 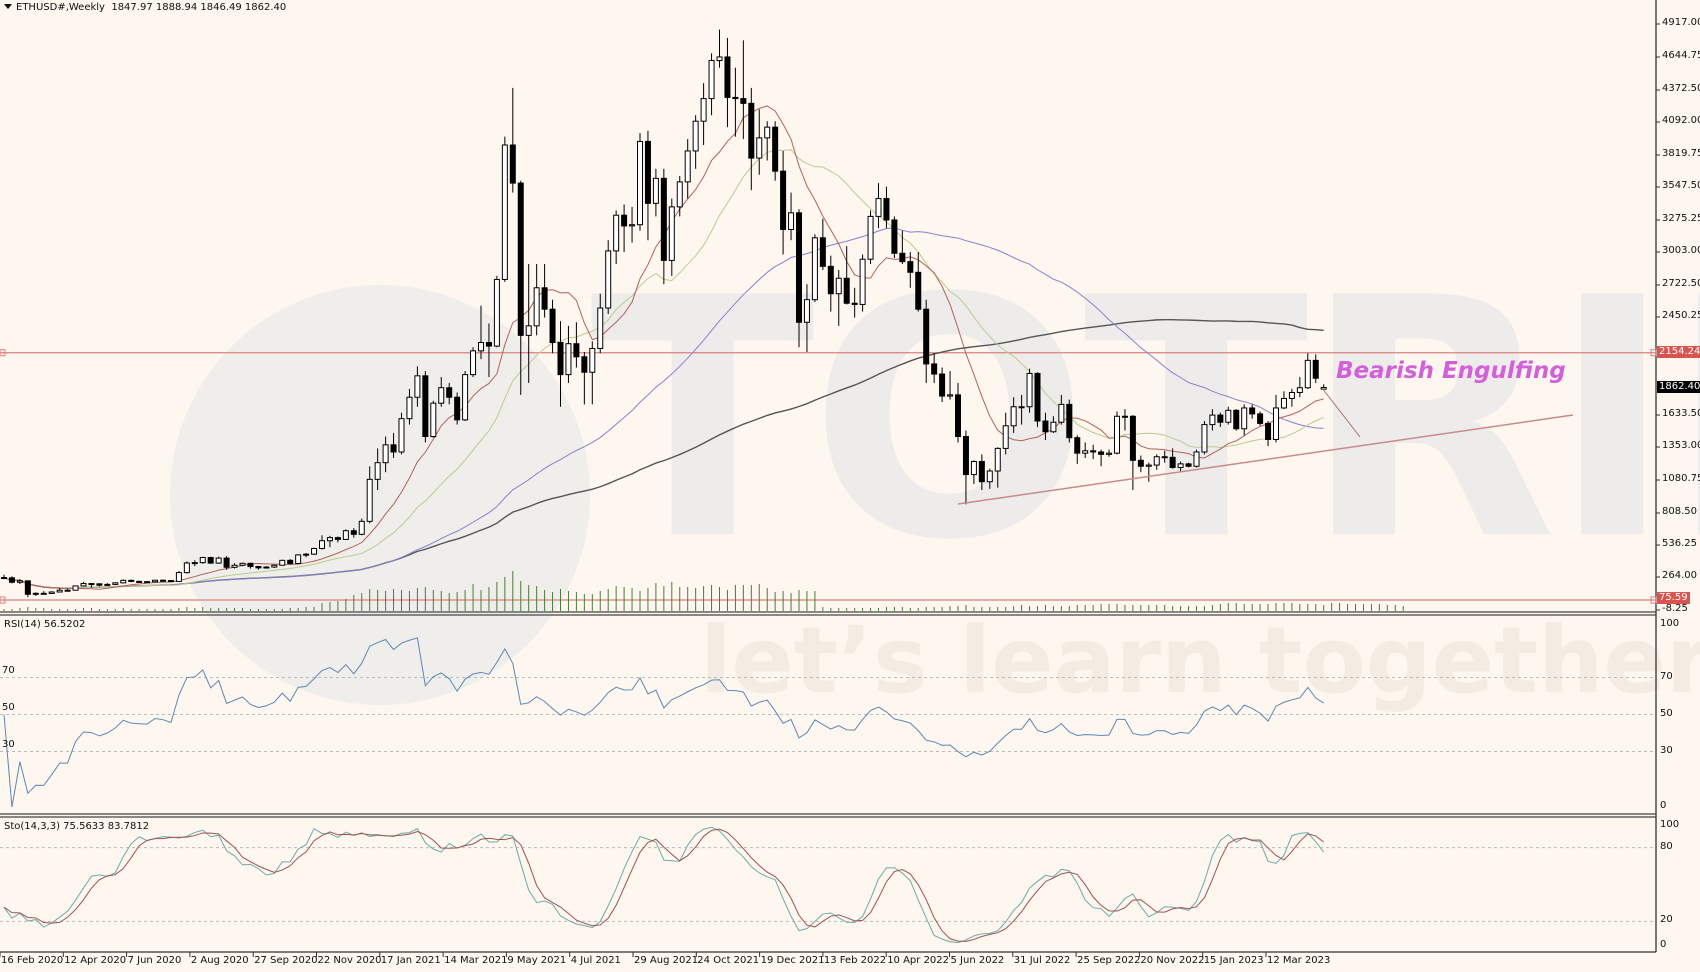 What do you see at coordinates (1172, 960) in the screenshot?
I see `time-axis-label: 20 Nov 2022` at bounding box center [1172, 960].